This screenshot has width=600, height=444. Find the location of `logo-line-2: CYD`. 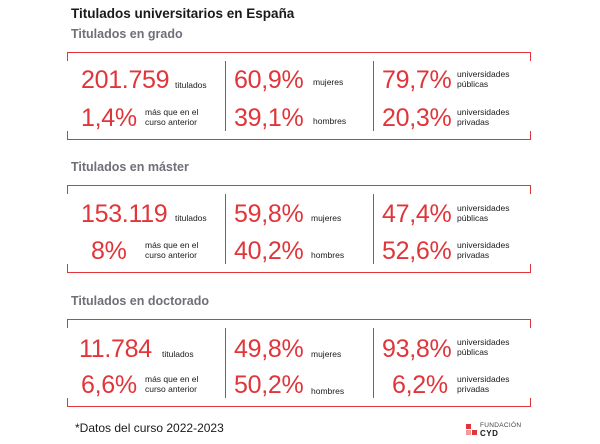

logo-line-2: CYD is located at coordinates (489, 433).